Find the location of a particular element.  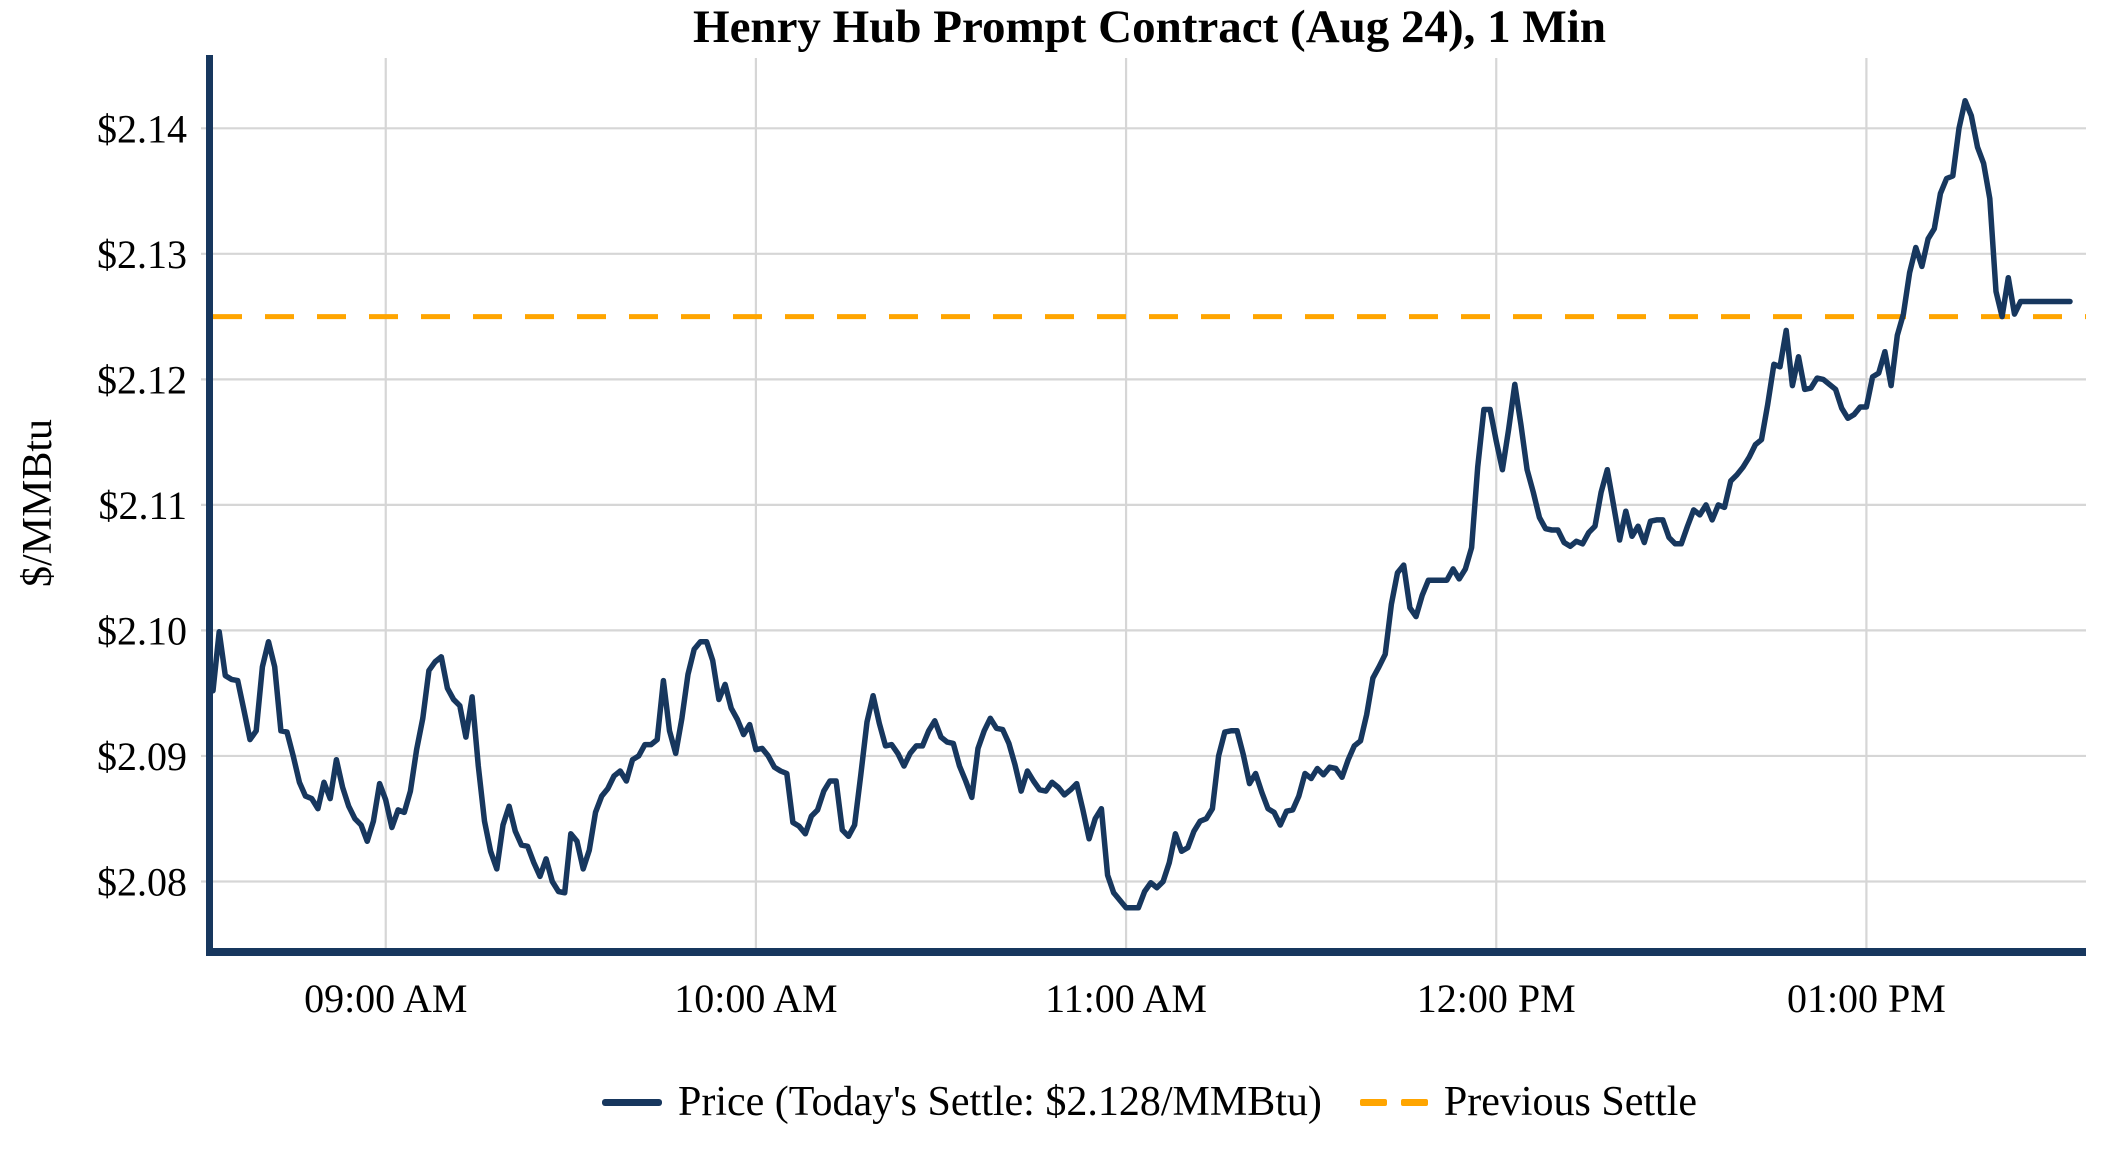

x-tick-label: 11:00 AM is located at coordinates (1126, 998).